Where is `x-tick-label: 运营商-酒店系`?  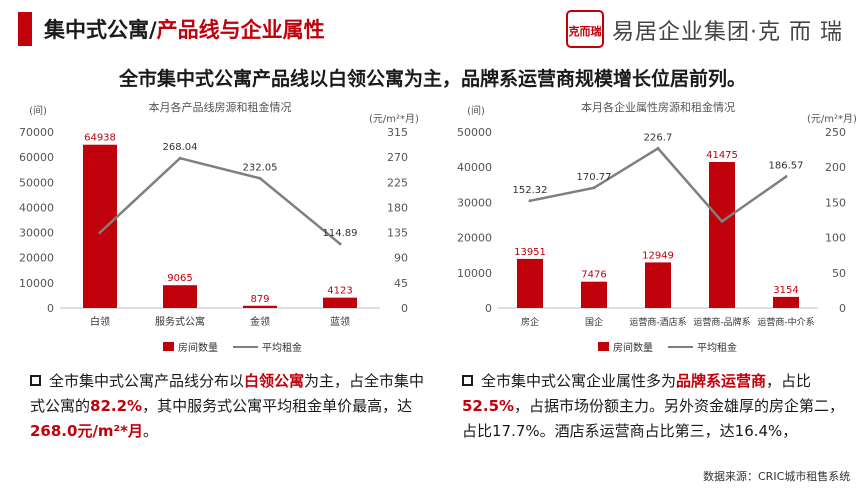
x-tick-label: 运营商-酒店系 is located at coordinates (657, 322).